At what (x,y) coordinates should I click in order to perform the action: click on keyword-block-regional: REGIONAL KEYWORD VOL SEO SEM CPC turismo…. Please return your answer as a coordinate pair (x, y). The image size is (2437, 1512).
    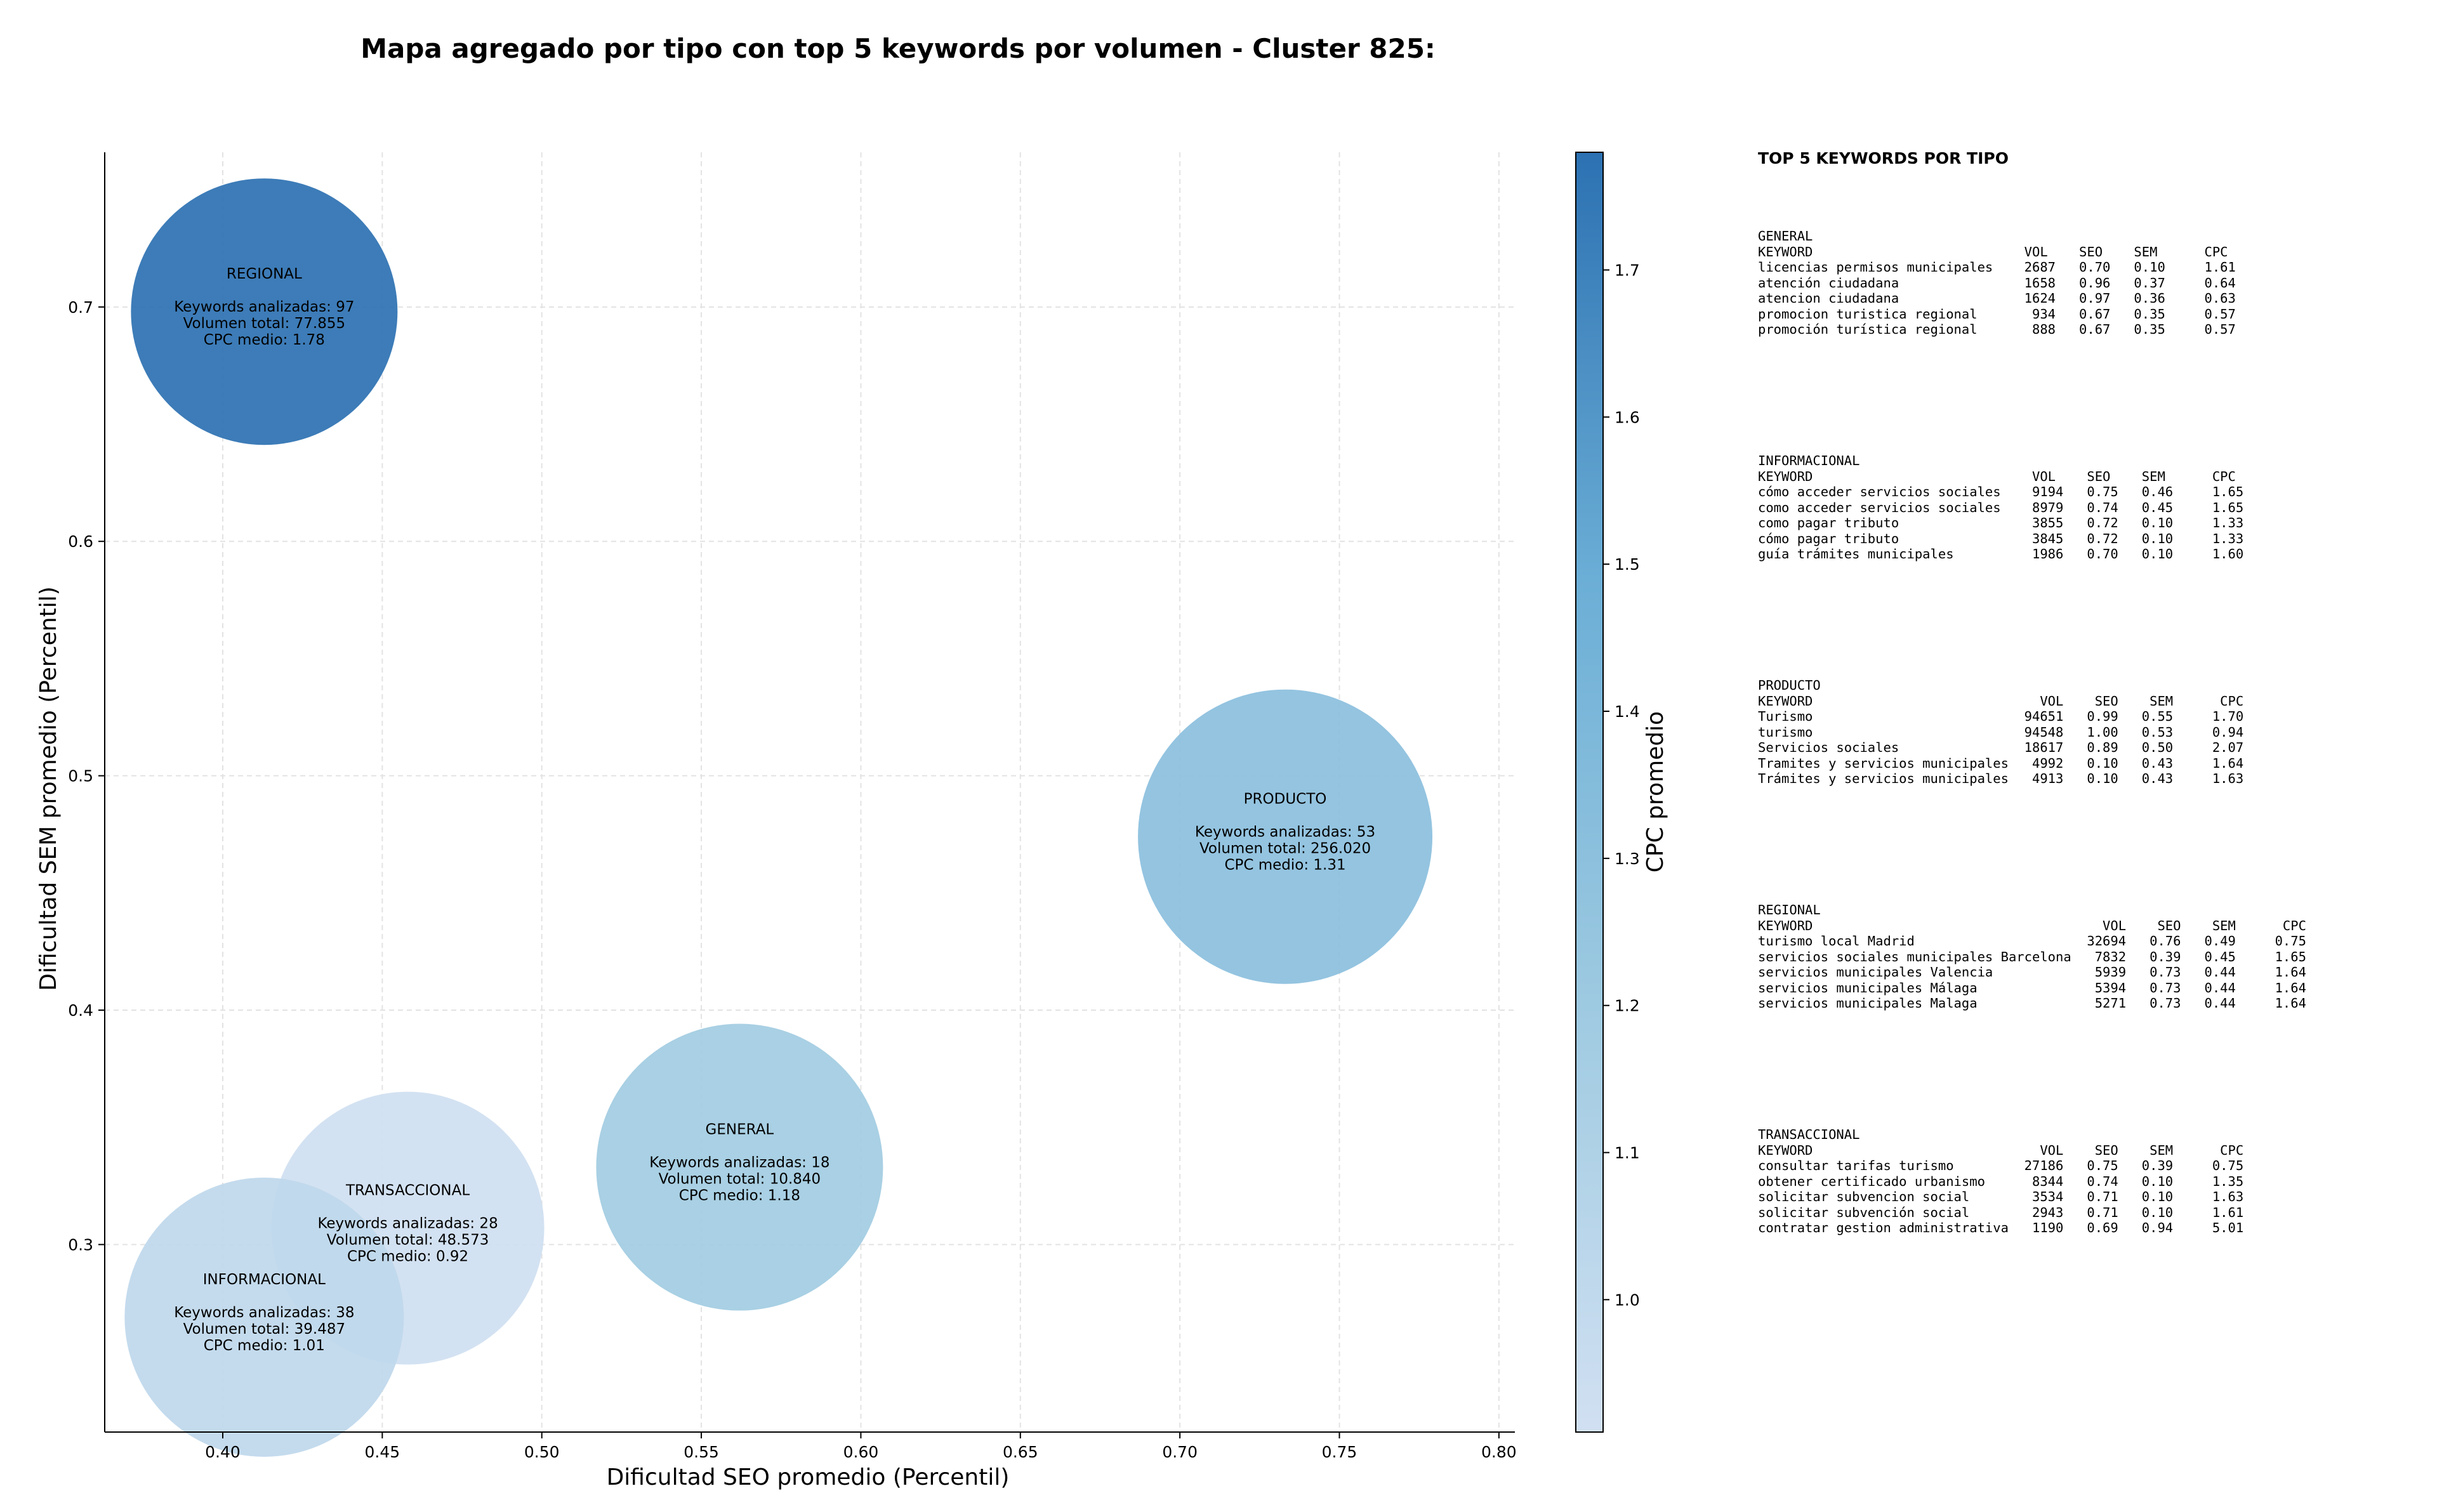
    Looking at the image, I should click on (2032, 957).